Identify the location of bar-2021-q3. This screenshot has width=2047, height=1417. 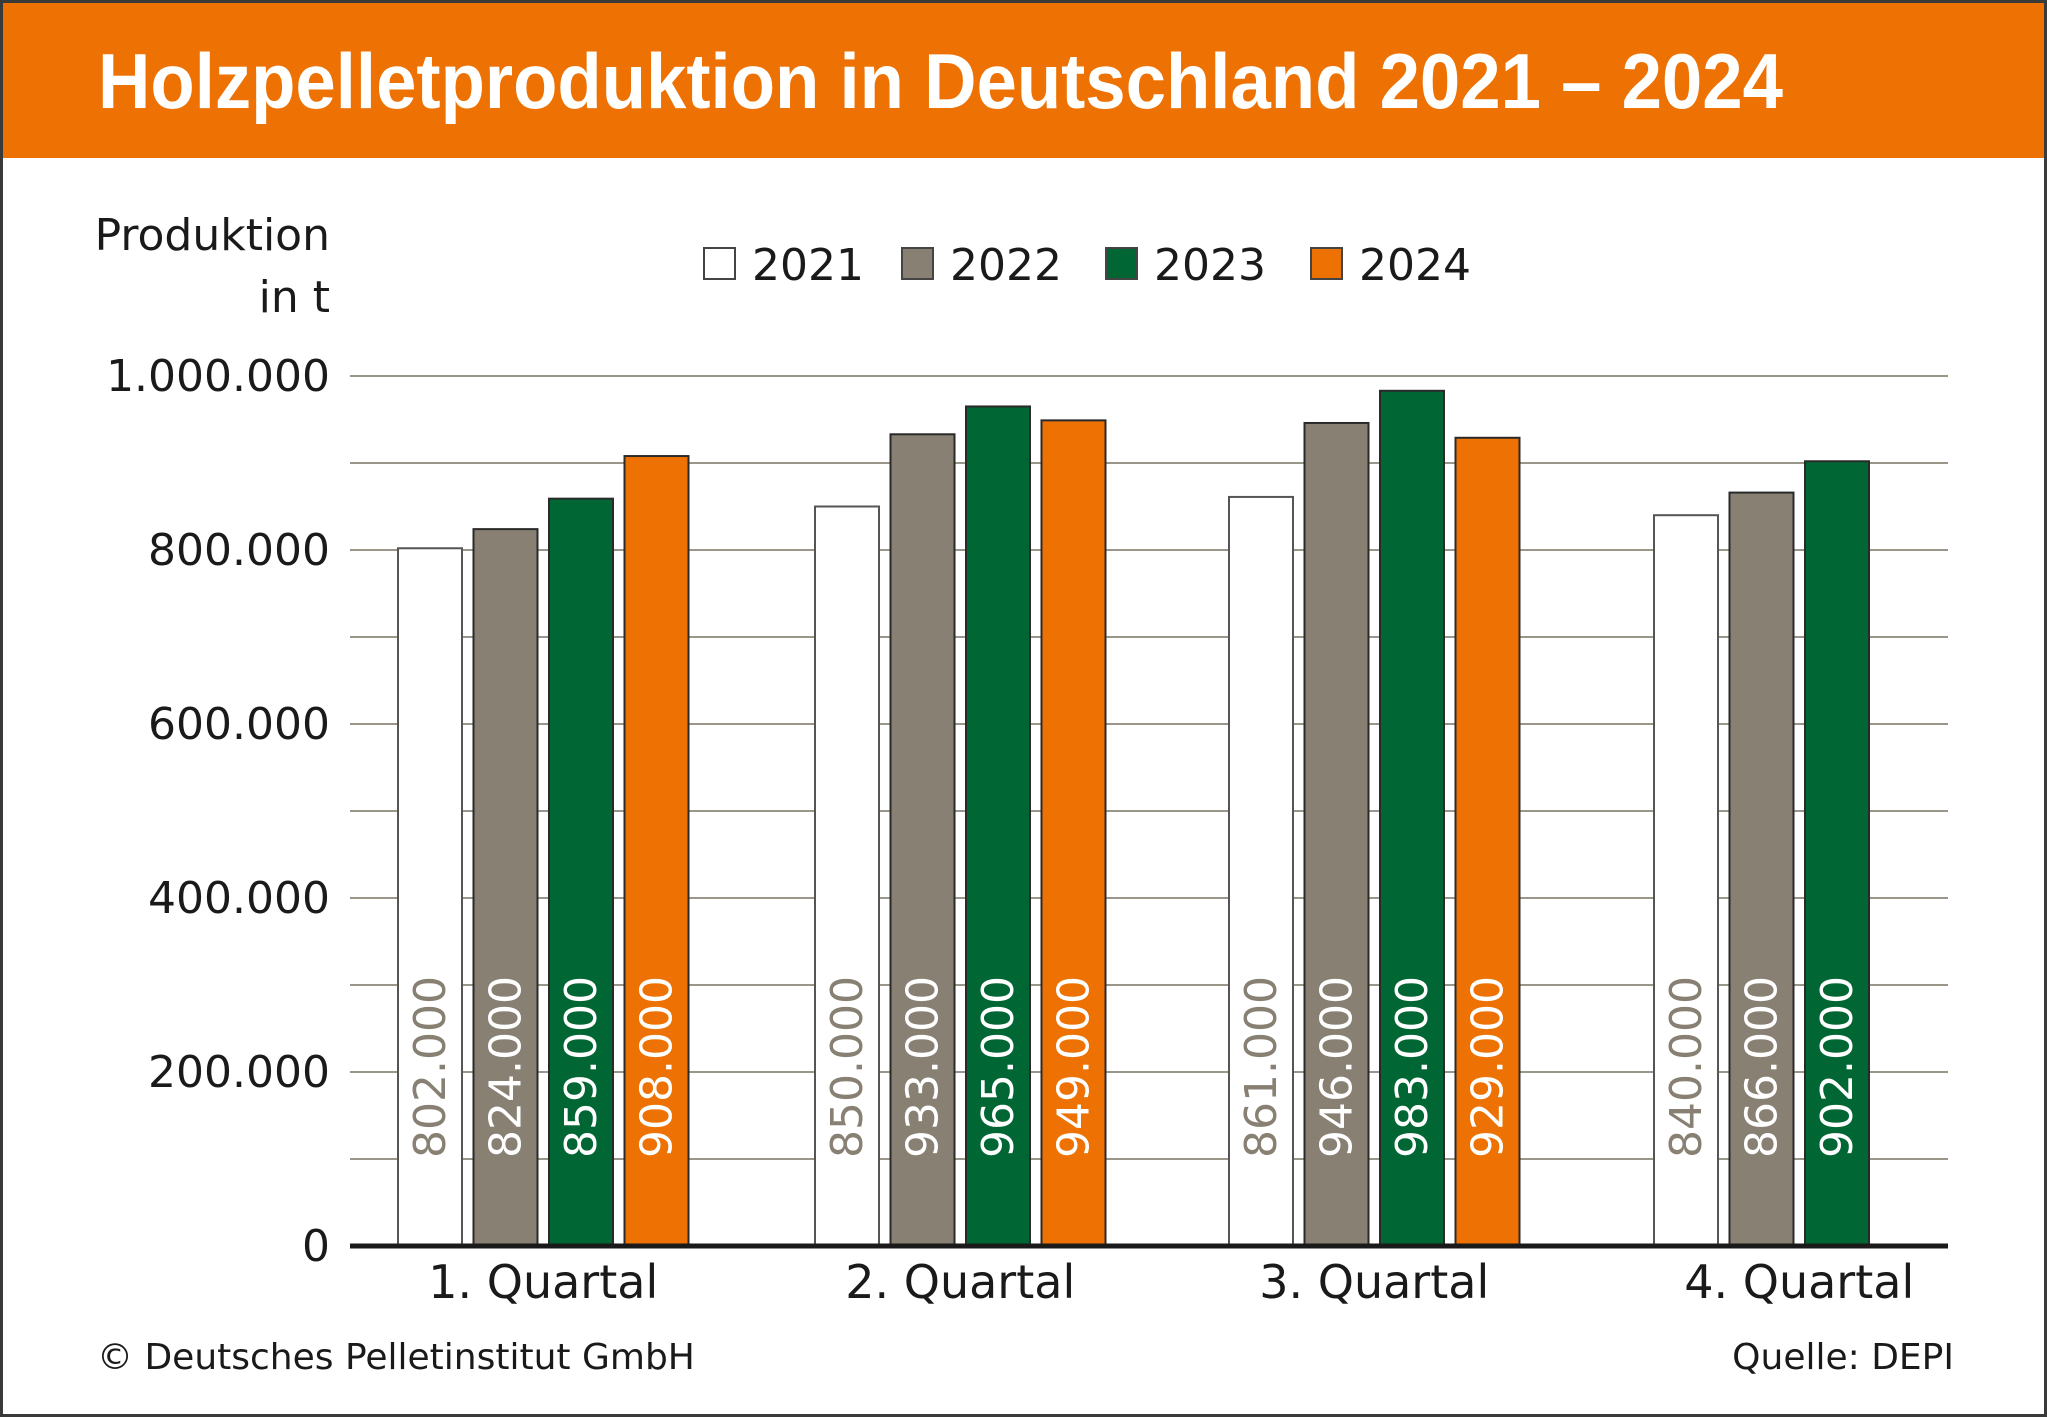
(1261, 871).